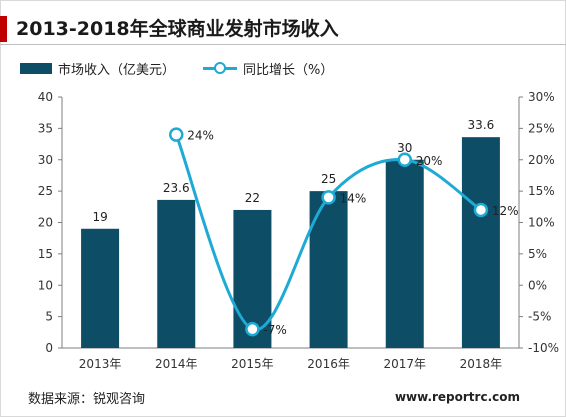  Describe the element at coordinates (274, 330) in the screenshot. I see `growth-value-label: -7%` at that location.